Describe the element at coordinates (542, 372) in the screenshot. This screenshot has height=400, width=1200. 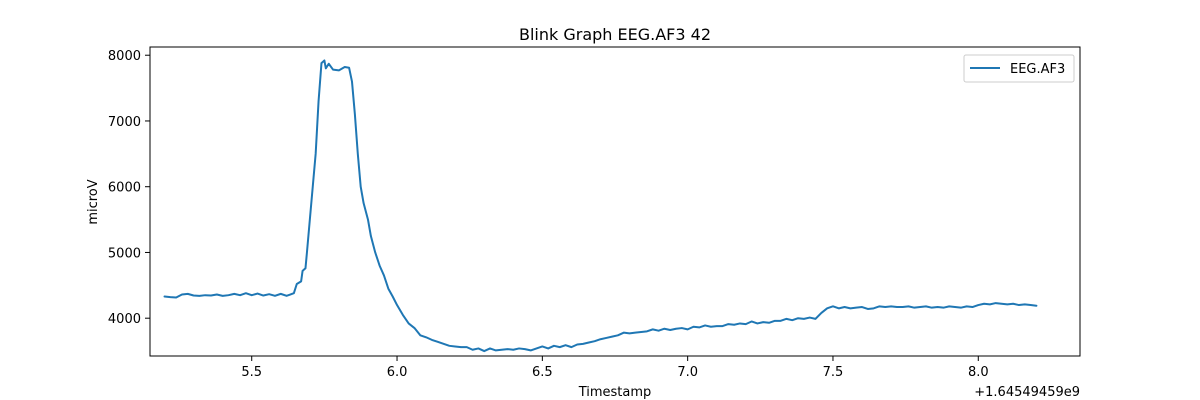
I see `x-tick-label: 6.5` at that location.